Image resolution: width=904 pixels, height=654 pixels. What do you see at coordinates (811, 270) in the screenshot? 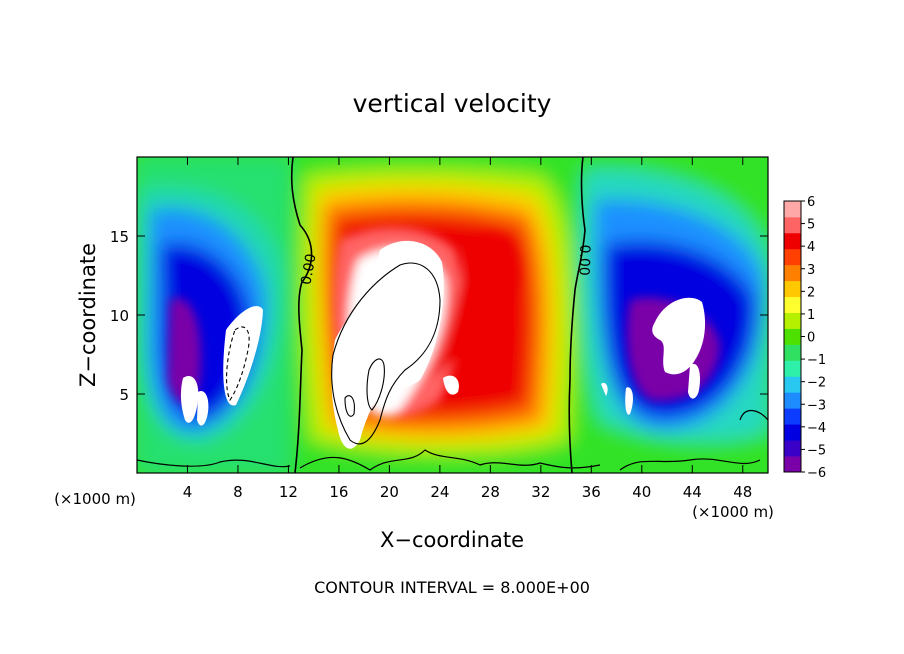
I see `colorbar-tick-label: 3` at bounding box center [811, 270].